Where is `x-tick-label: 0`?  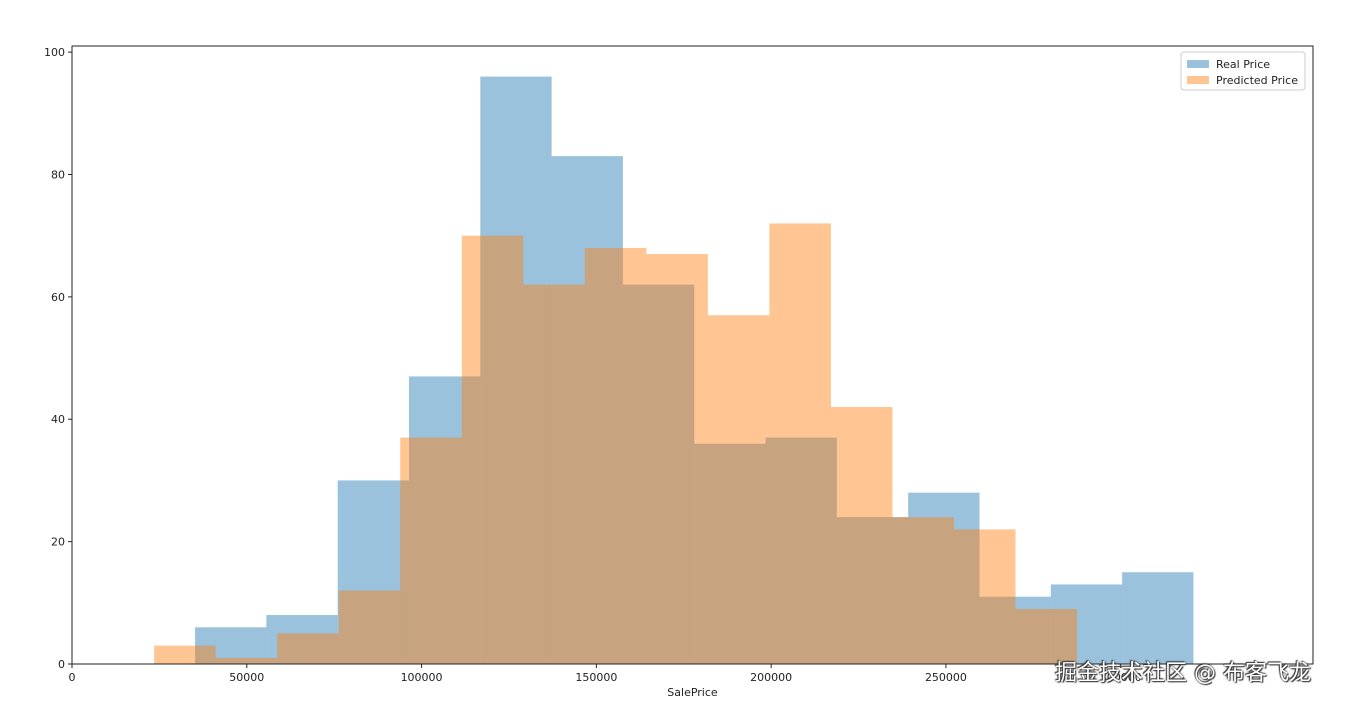
x-tick-label: 0 is located at coordinates (72, 677).